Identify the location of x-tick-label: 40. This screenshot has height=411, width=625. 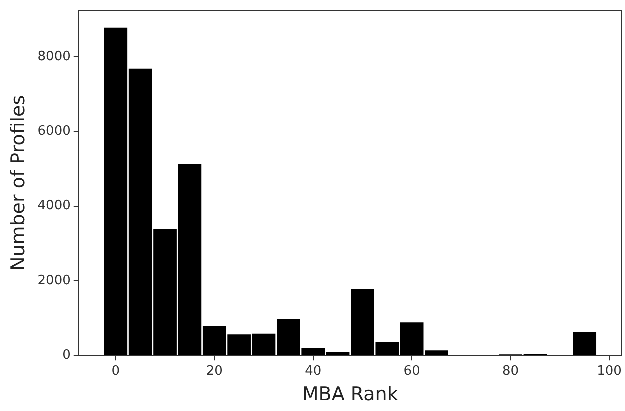
(313, 371).